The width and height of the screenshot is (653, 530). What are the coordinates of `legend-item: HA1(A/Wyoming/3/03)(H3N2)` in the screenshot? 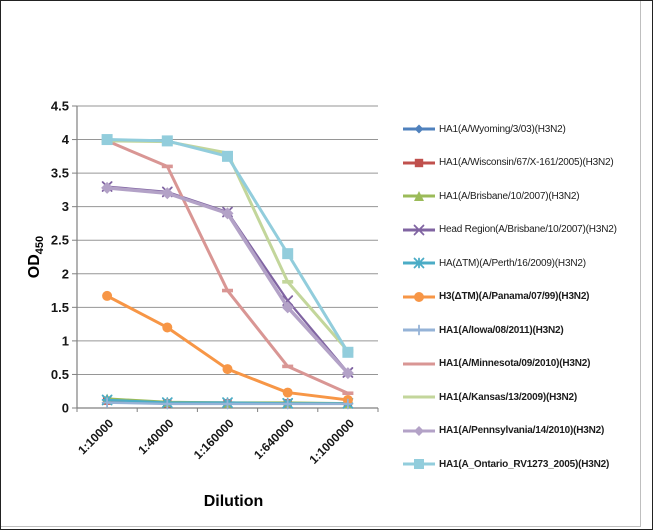 It's located at (509, 129).